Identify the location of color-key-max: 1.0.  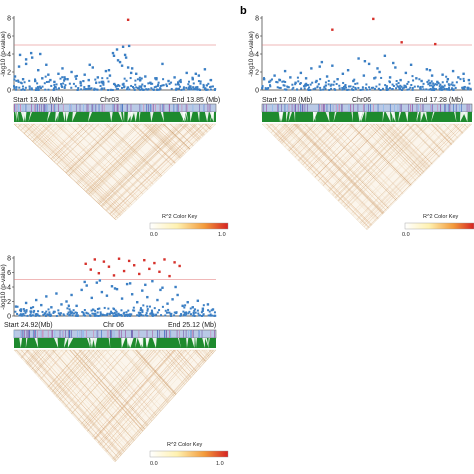
(222, 235).